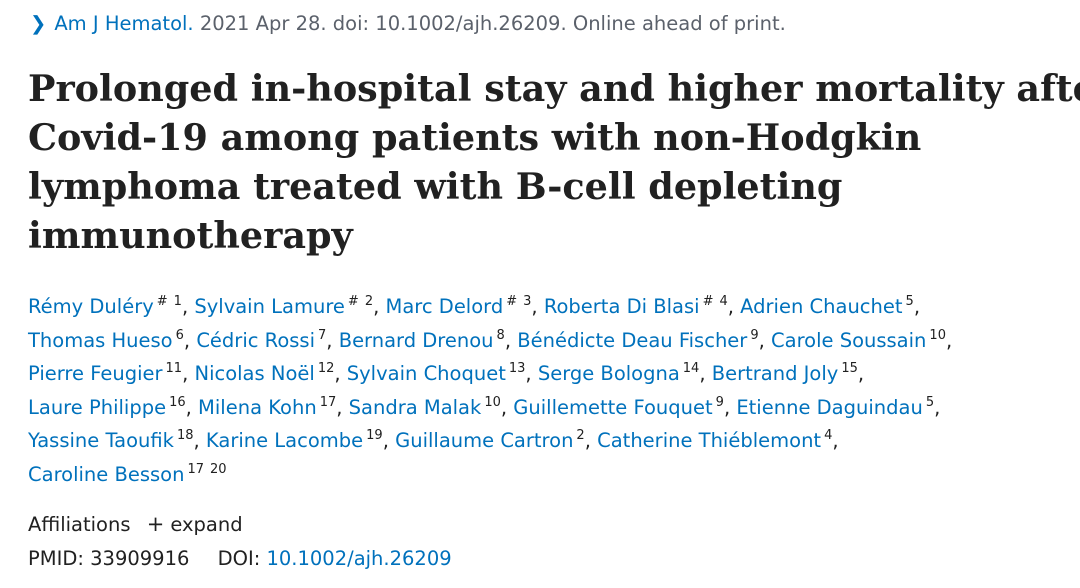  I want to click on affiliation-ref-link: 12, so click(326, 368).